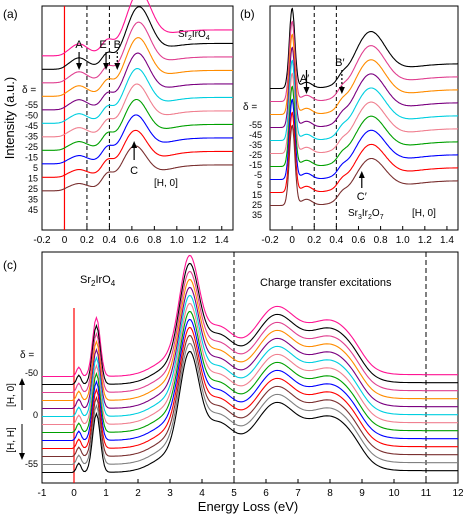 This screenshot has height=518, width=463. What do you see at coordinates (27, 355) in the screenshot?
I see `panel-c-delta-label: δ =` at bounding box center [27, 355].